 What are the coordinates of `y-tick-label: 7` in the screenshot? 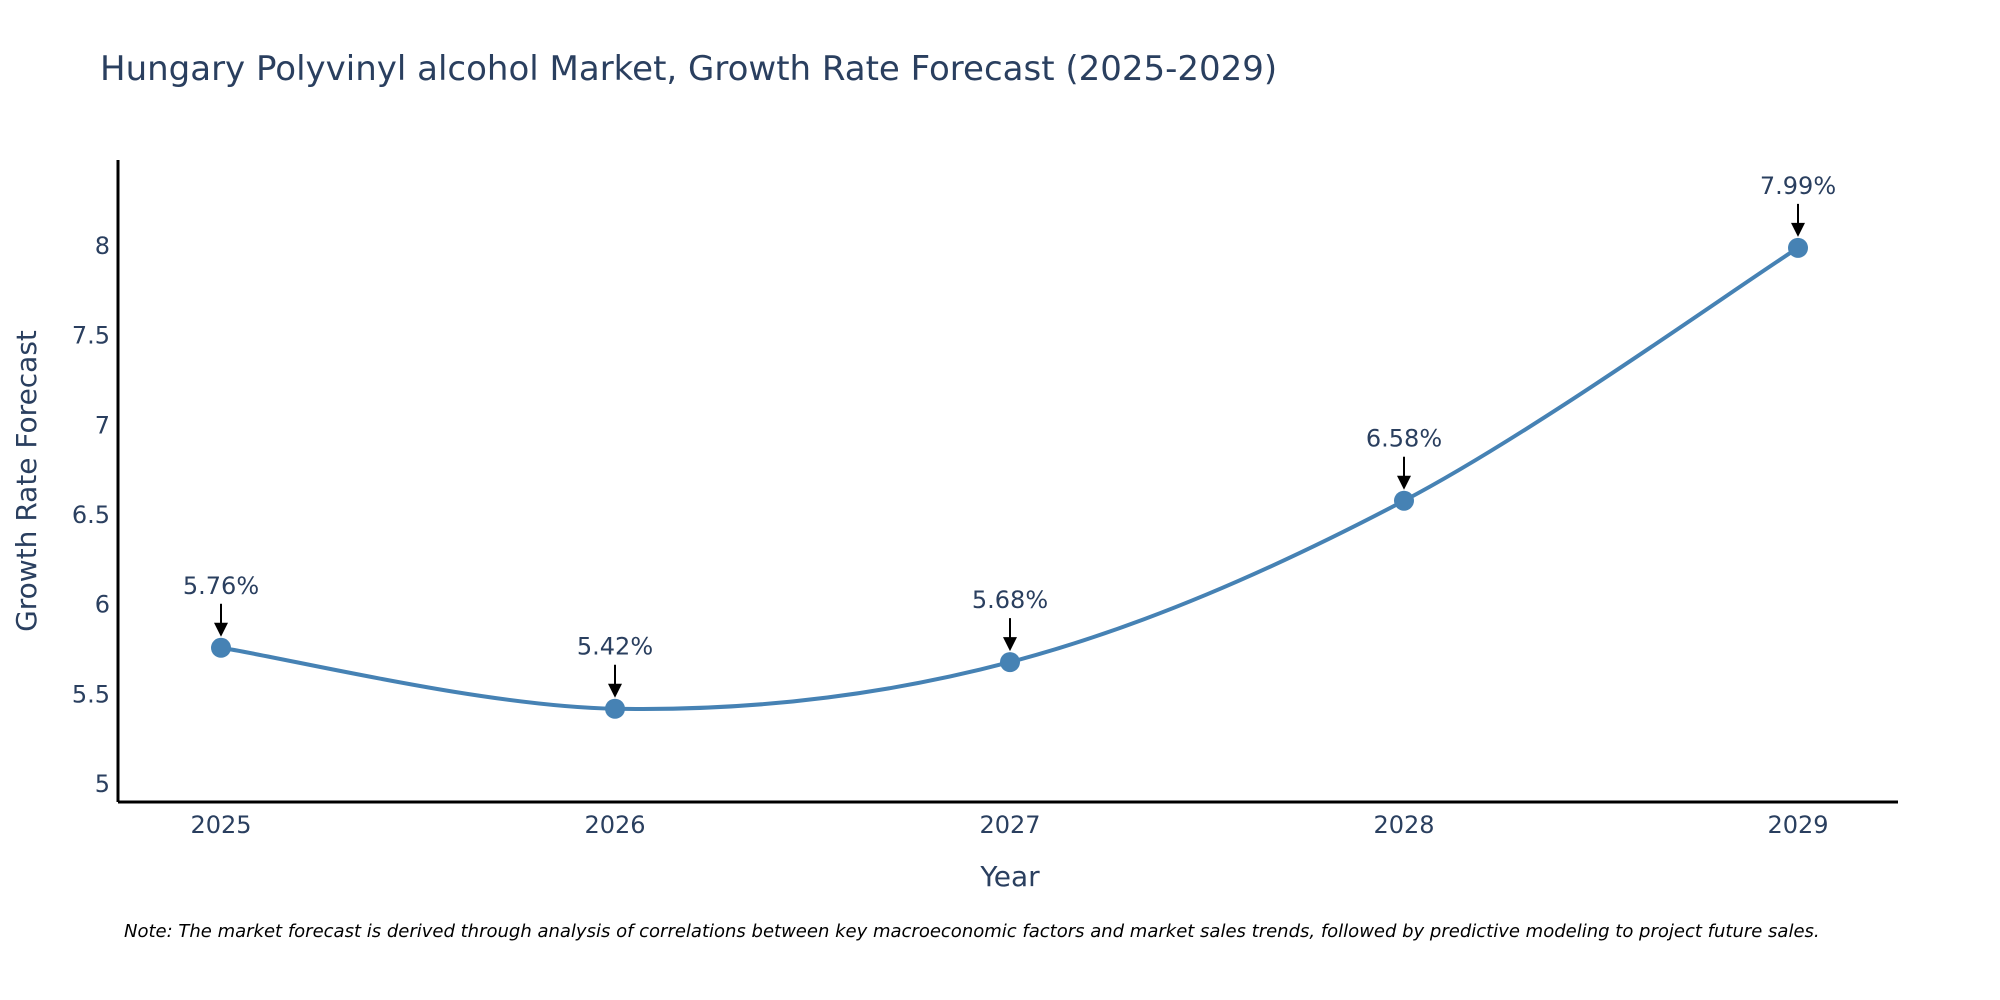 It's located at (102, 425).